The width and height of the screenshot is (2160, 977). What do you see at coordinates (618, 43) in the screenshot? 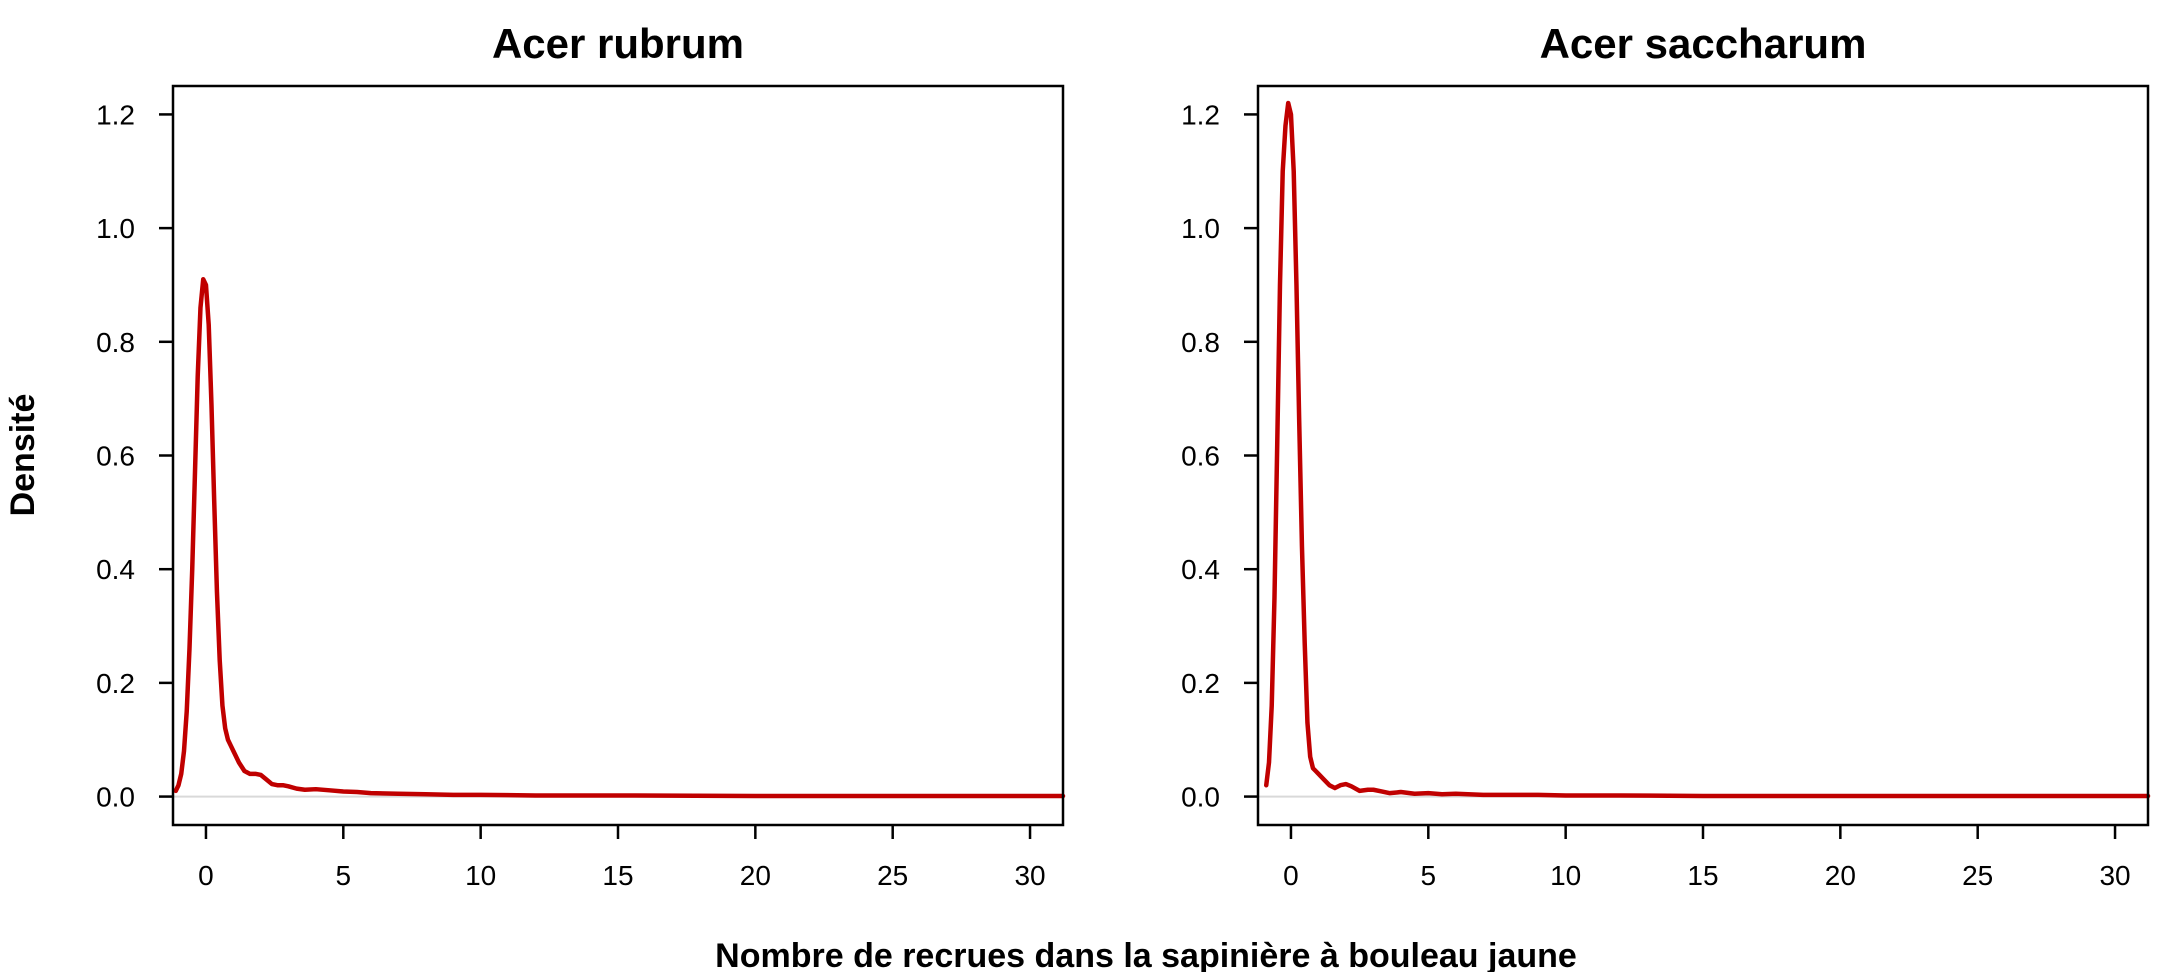
I see `chart-title: Acer rubrum` at bounding box center [618, 43].